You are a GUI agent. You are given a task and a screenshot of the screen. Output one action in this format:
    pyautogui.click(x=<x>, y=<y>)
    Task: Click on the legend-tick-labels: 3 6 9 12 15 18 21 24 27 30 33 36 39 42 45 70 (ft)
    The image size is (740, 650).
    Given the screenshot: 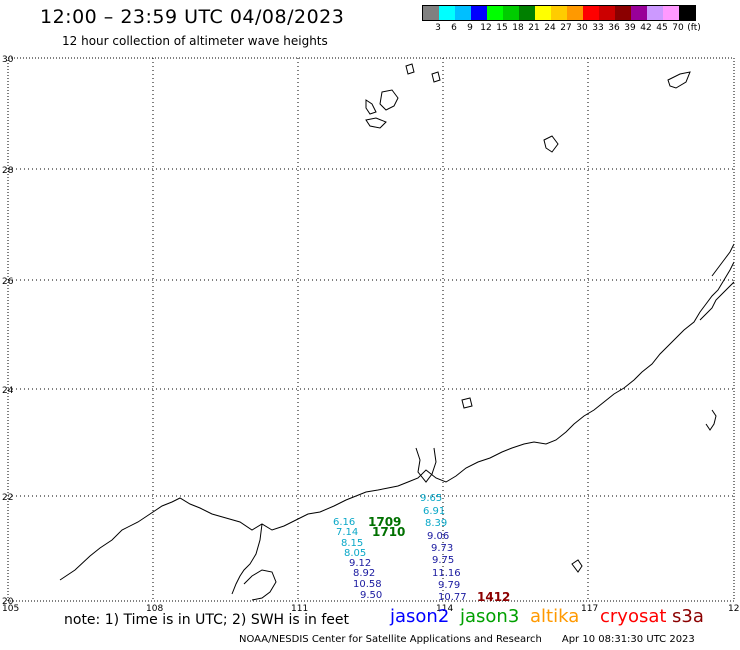 What is the action you would take?
    pyautogui.click(x=561, y=27)
    